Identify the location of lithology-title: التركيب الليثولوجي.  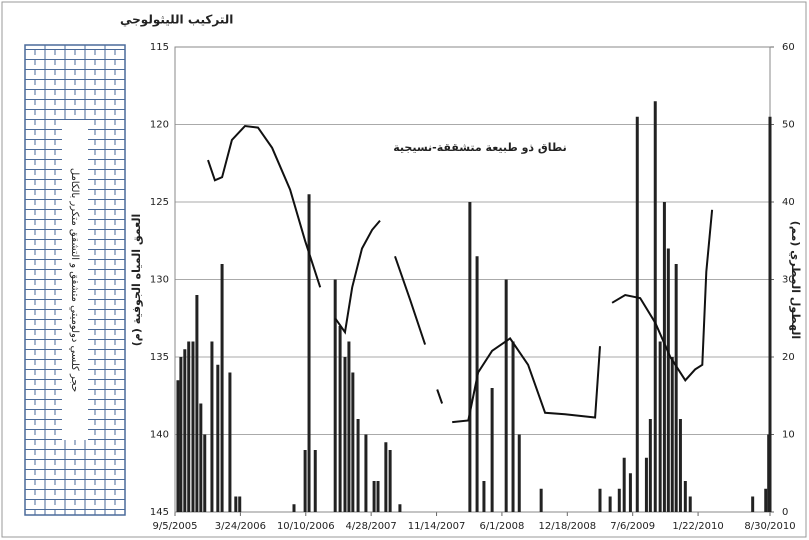
(176, 20).